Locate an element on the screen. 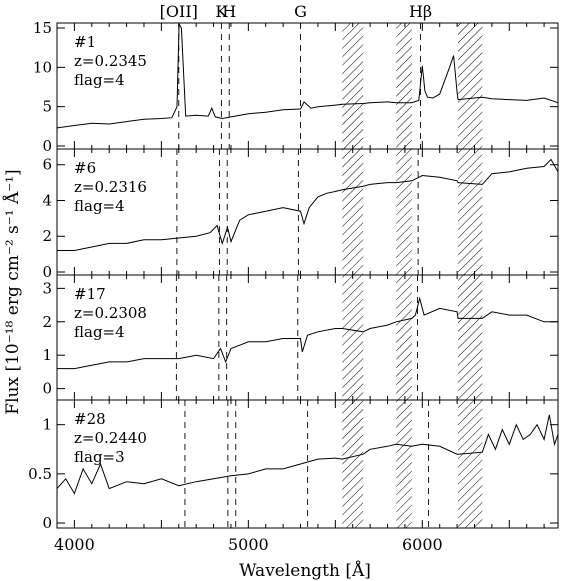 The image size is (561, 581). panel-1-label-1: z=0.2345 is located at coordinates (110, 61).